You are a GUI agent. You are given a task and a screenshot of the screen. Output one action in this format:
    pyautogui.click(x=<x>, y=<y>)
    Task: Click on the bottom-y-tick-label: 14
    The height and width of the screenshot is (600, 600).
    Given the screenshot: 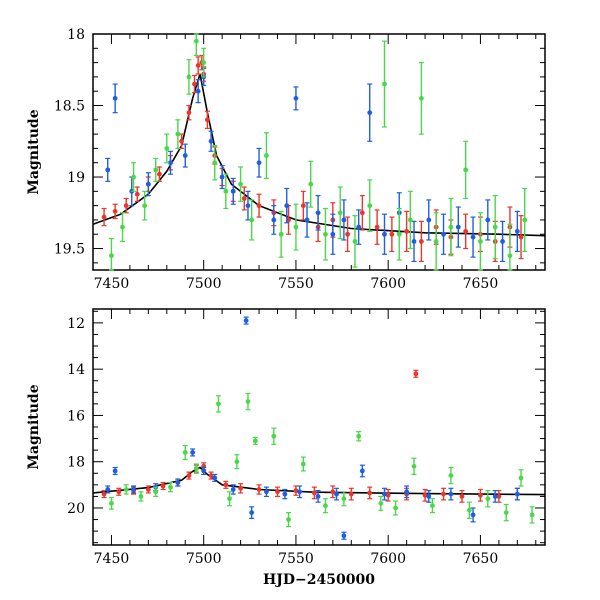 What is the action you would take?
    pyautogui.click(x=76, y=370)
    